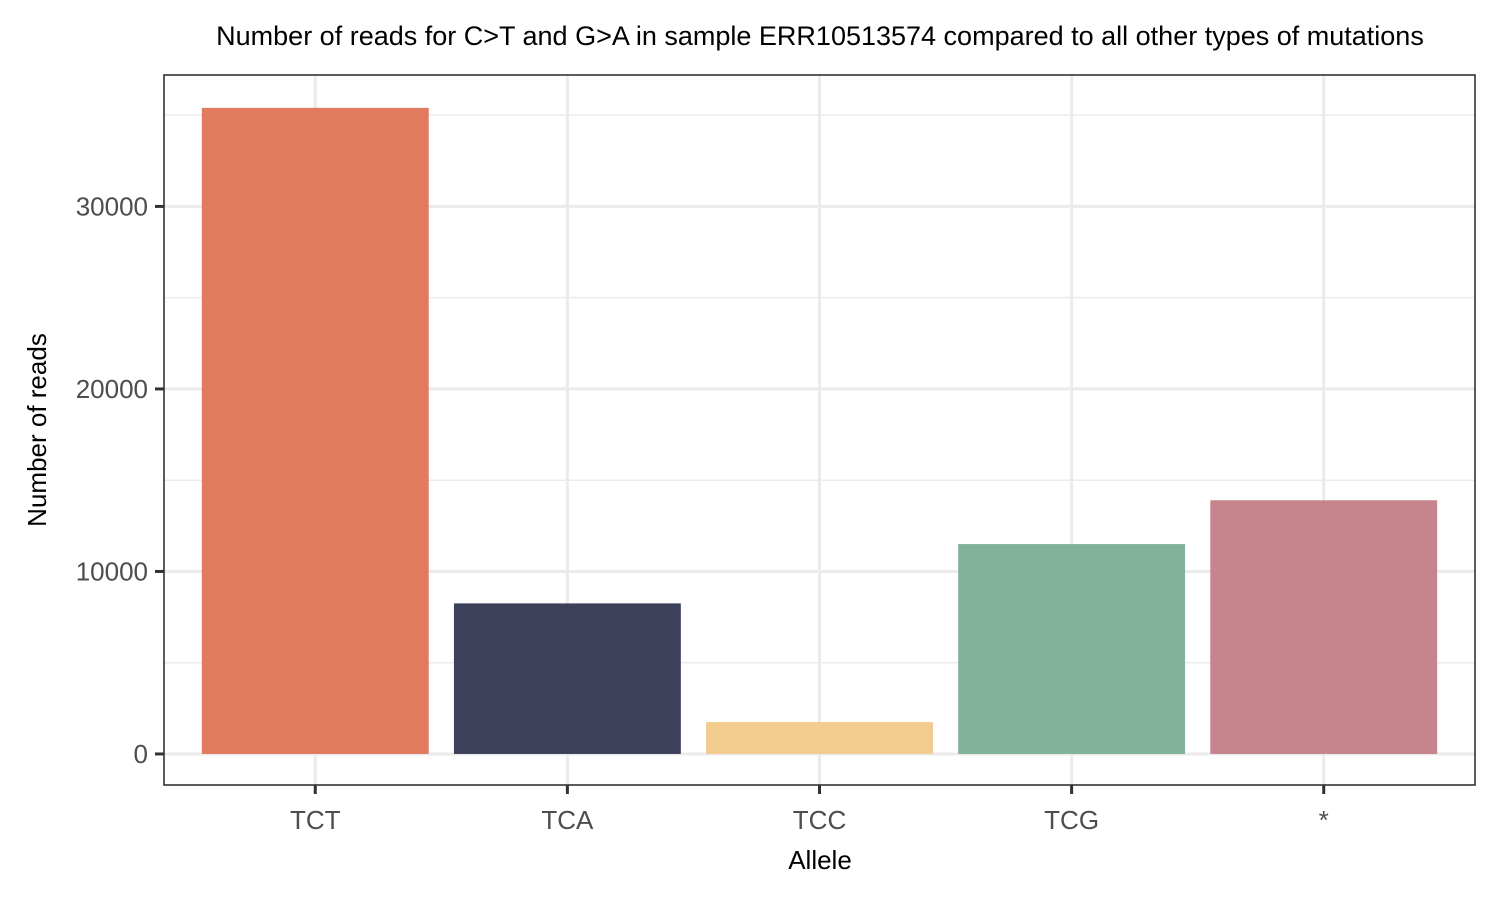  What do you see at coordinates (819, 820) in the screenshot?
I see `x-tick-label: TCC` at bounding box center [819, 820].